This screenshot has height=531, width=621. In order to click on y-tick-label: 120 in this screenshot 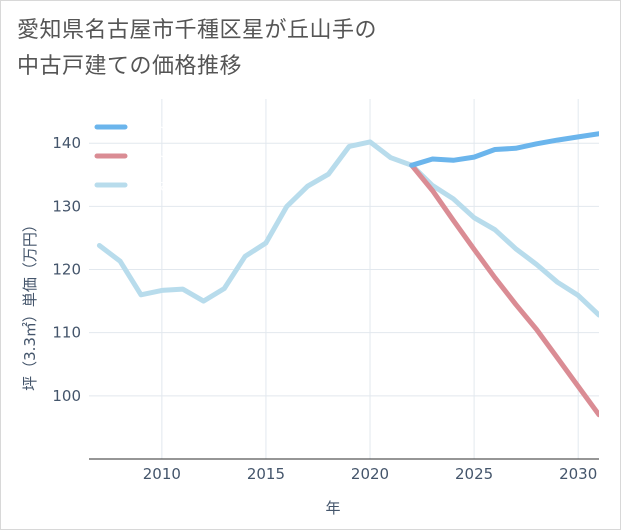, I will do `click(66, 270)`.